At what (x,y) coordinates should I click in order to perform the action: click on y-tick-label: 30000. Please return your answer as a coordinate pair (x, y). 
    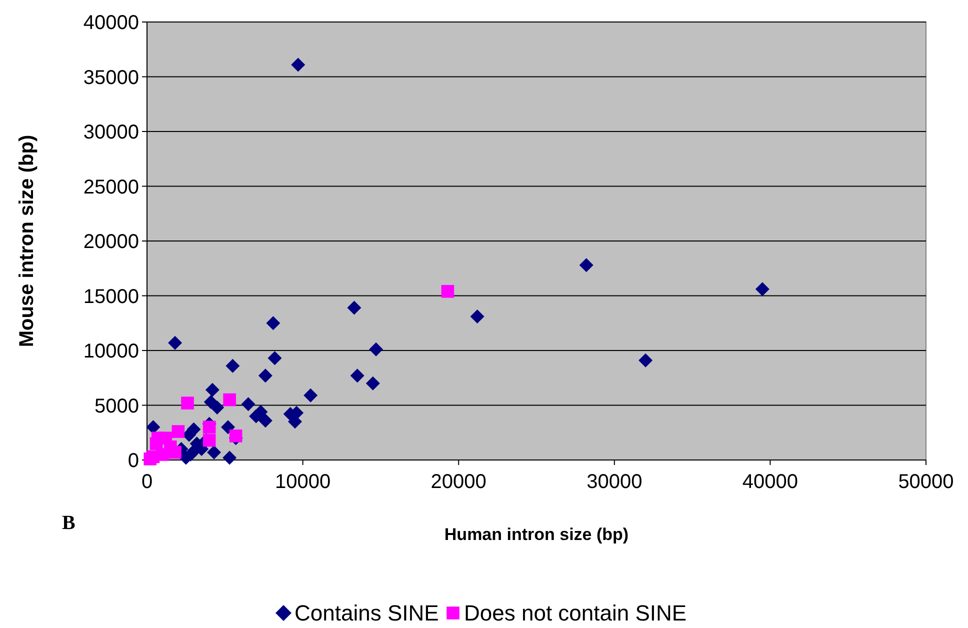
    Looking at the image, I should click on (111, 133).